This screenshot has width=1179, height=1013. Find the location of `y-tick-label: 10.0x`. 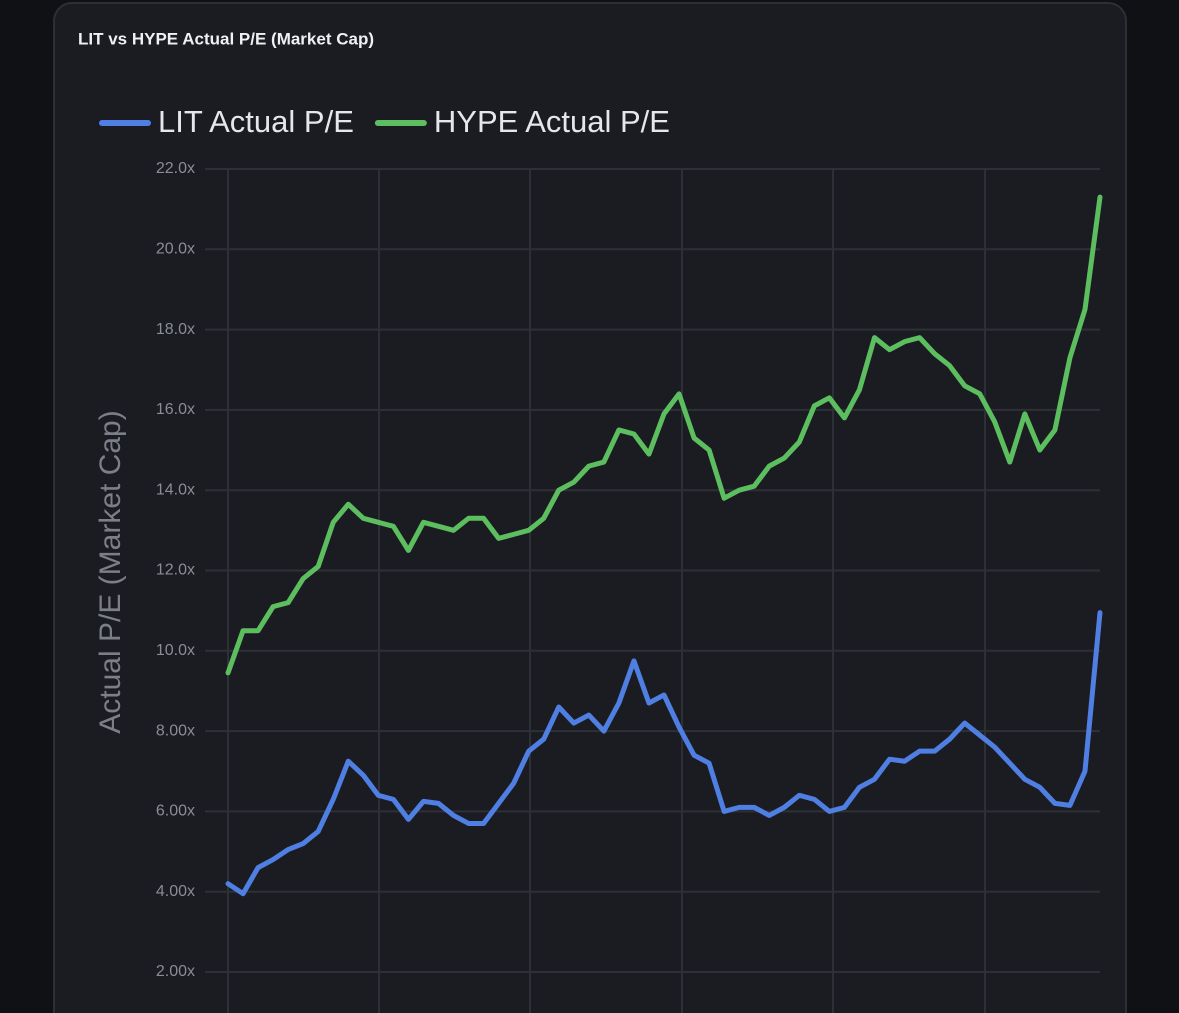

y-tick-label: 10.0x is located at coordinates (175, 650).